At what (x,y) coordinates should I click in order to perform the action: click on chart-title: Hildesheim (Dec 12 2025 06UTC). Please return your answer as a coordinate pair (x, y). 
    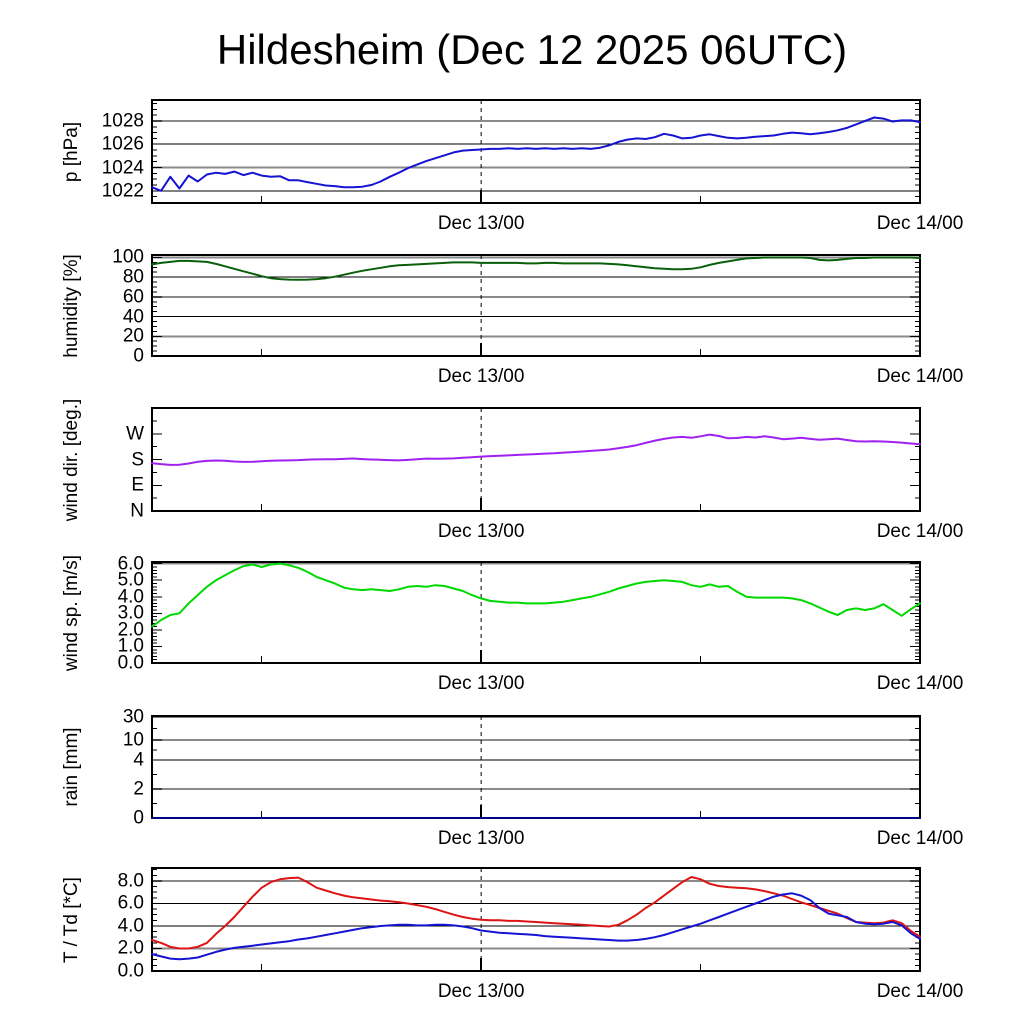
    Looking at the image, I should click on (532, 49).